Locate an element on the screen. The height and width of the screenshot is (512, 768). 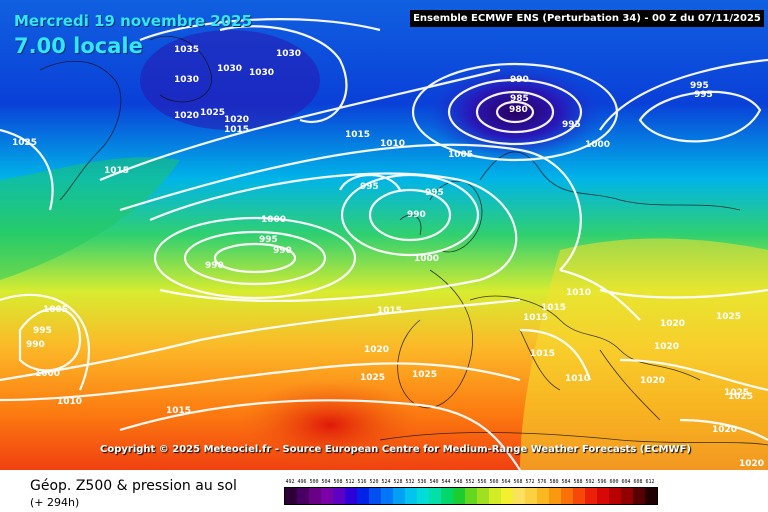
z500-low-greenland is located at coordinates (230, 80).